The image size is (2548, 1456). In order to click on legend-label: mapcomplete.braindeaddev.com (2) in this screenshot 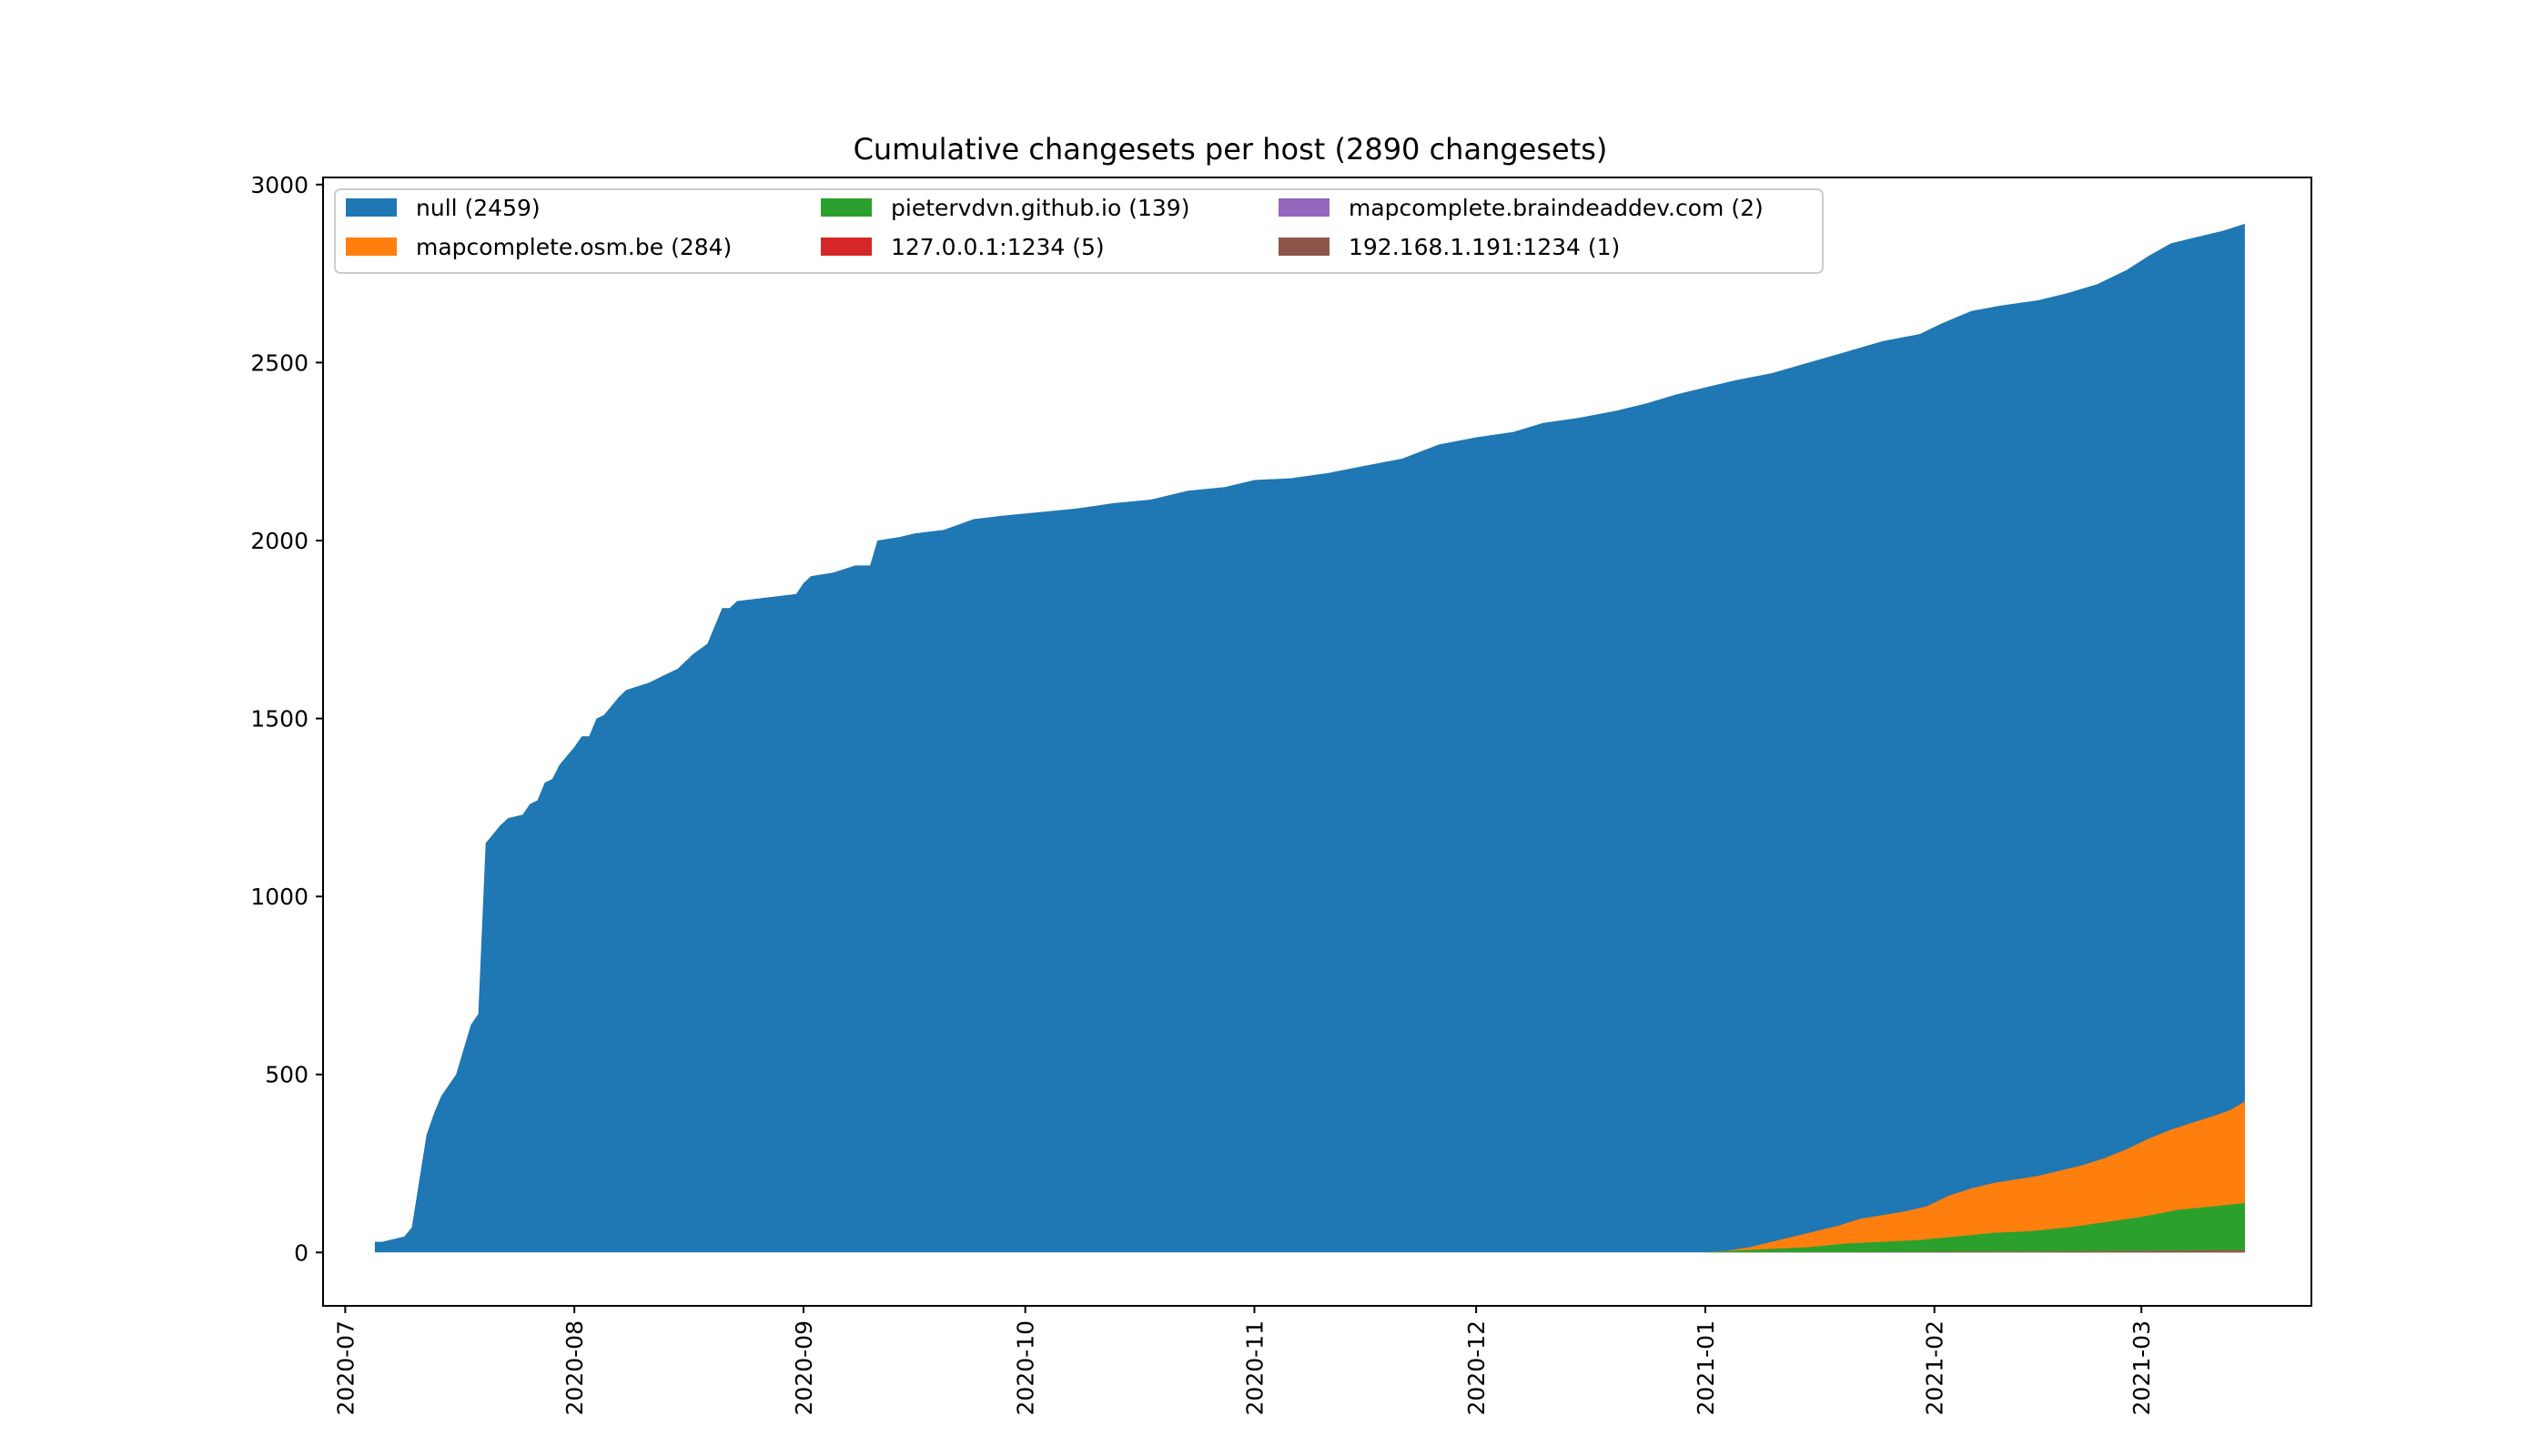, I will do `click(1557, 208)`.